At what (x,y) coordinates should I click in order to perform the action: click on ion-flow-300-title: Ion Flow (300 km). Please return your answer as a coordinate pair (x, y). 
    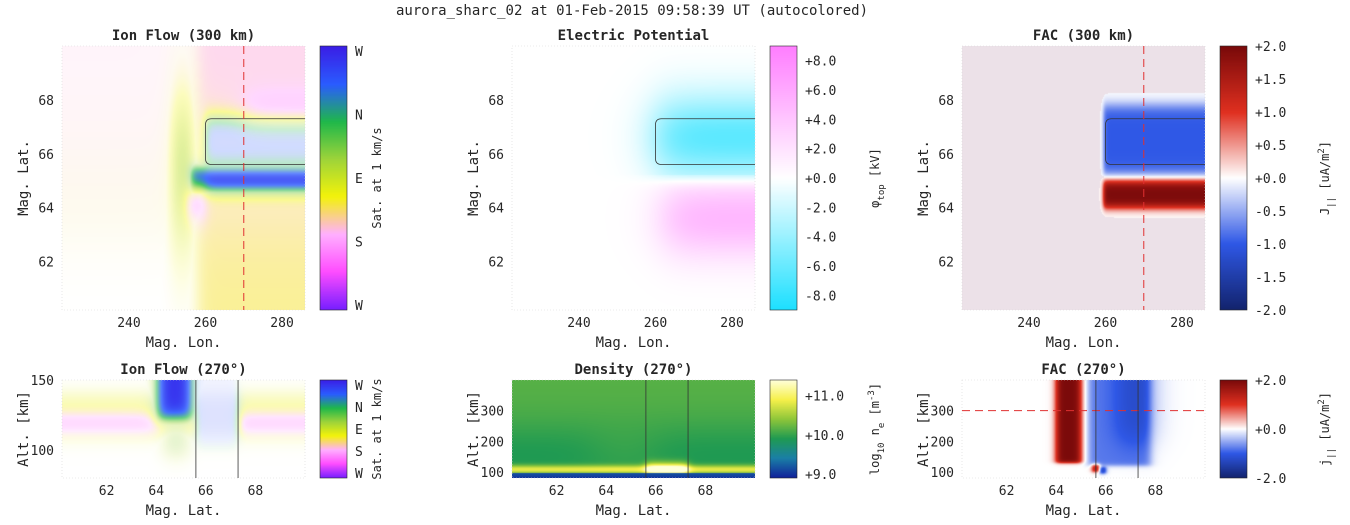
    Looking at the image, I should click on (183, 36).